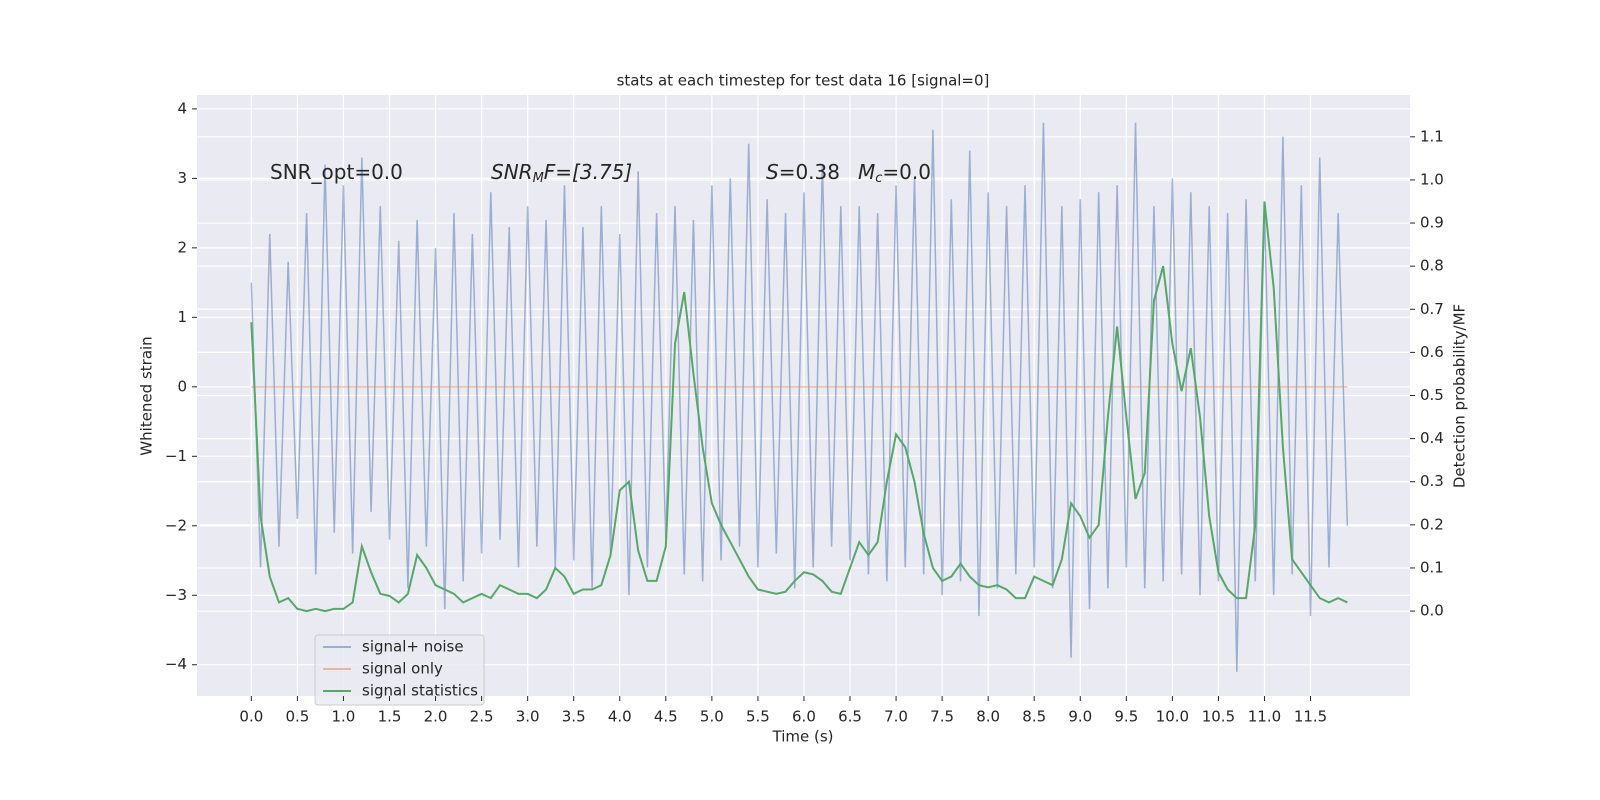 Image resolution: width=1600 pixels, height=800 pixels. What do you see at coordinates (1432, 524) in the screenshot?
I see `y2-tick-label: 0.2` at bounding box center [1432, 524].